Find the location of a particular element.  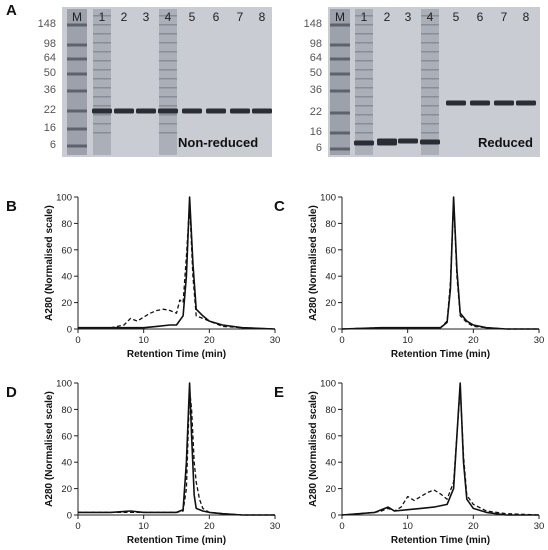

marker-lane is located at coordinates (77, 82).